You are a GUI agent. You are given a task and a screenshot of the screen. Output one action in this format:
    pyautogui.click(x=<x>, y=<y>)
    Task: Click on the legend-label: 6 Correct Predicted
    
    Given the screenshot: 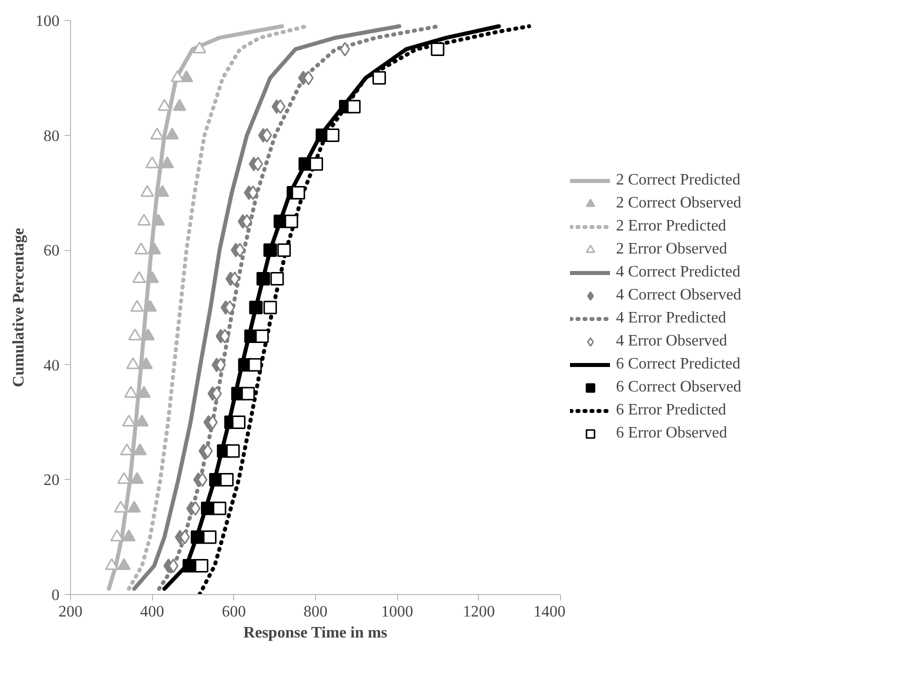 What is the action you would take?
    pyautogui.click(x=678, y=365)
    